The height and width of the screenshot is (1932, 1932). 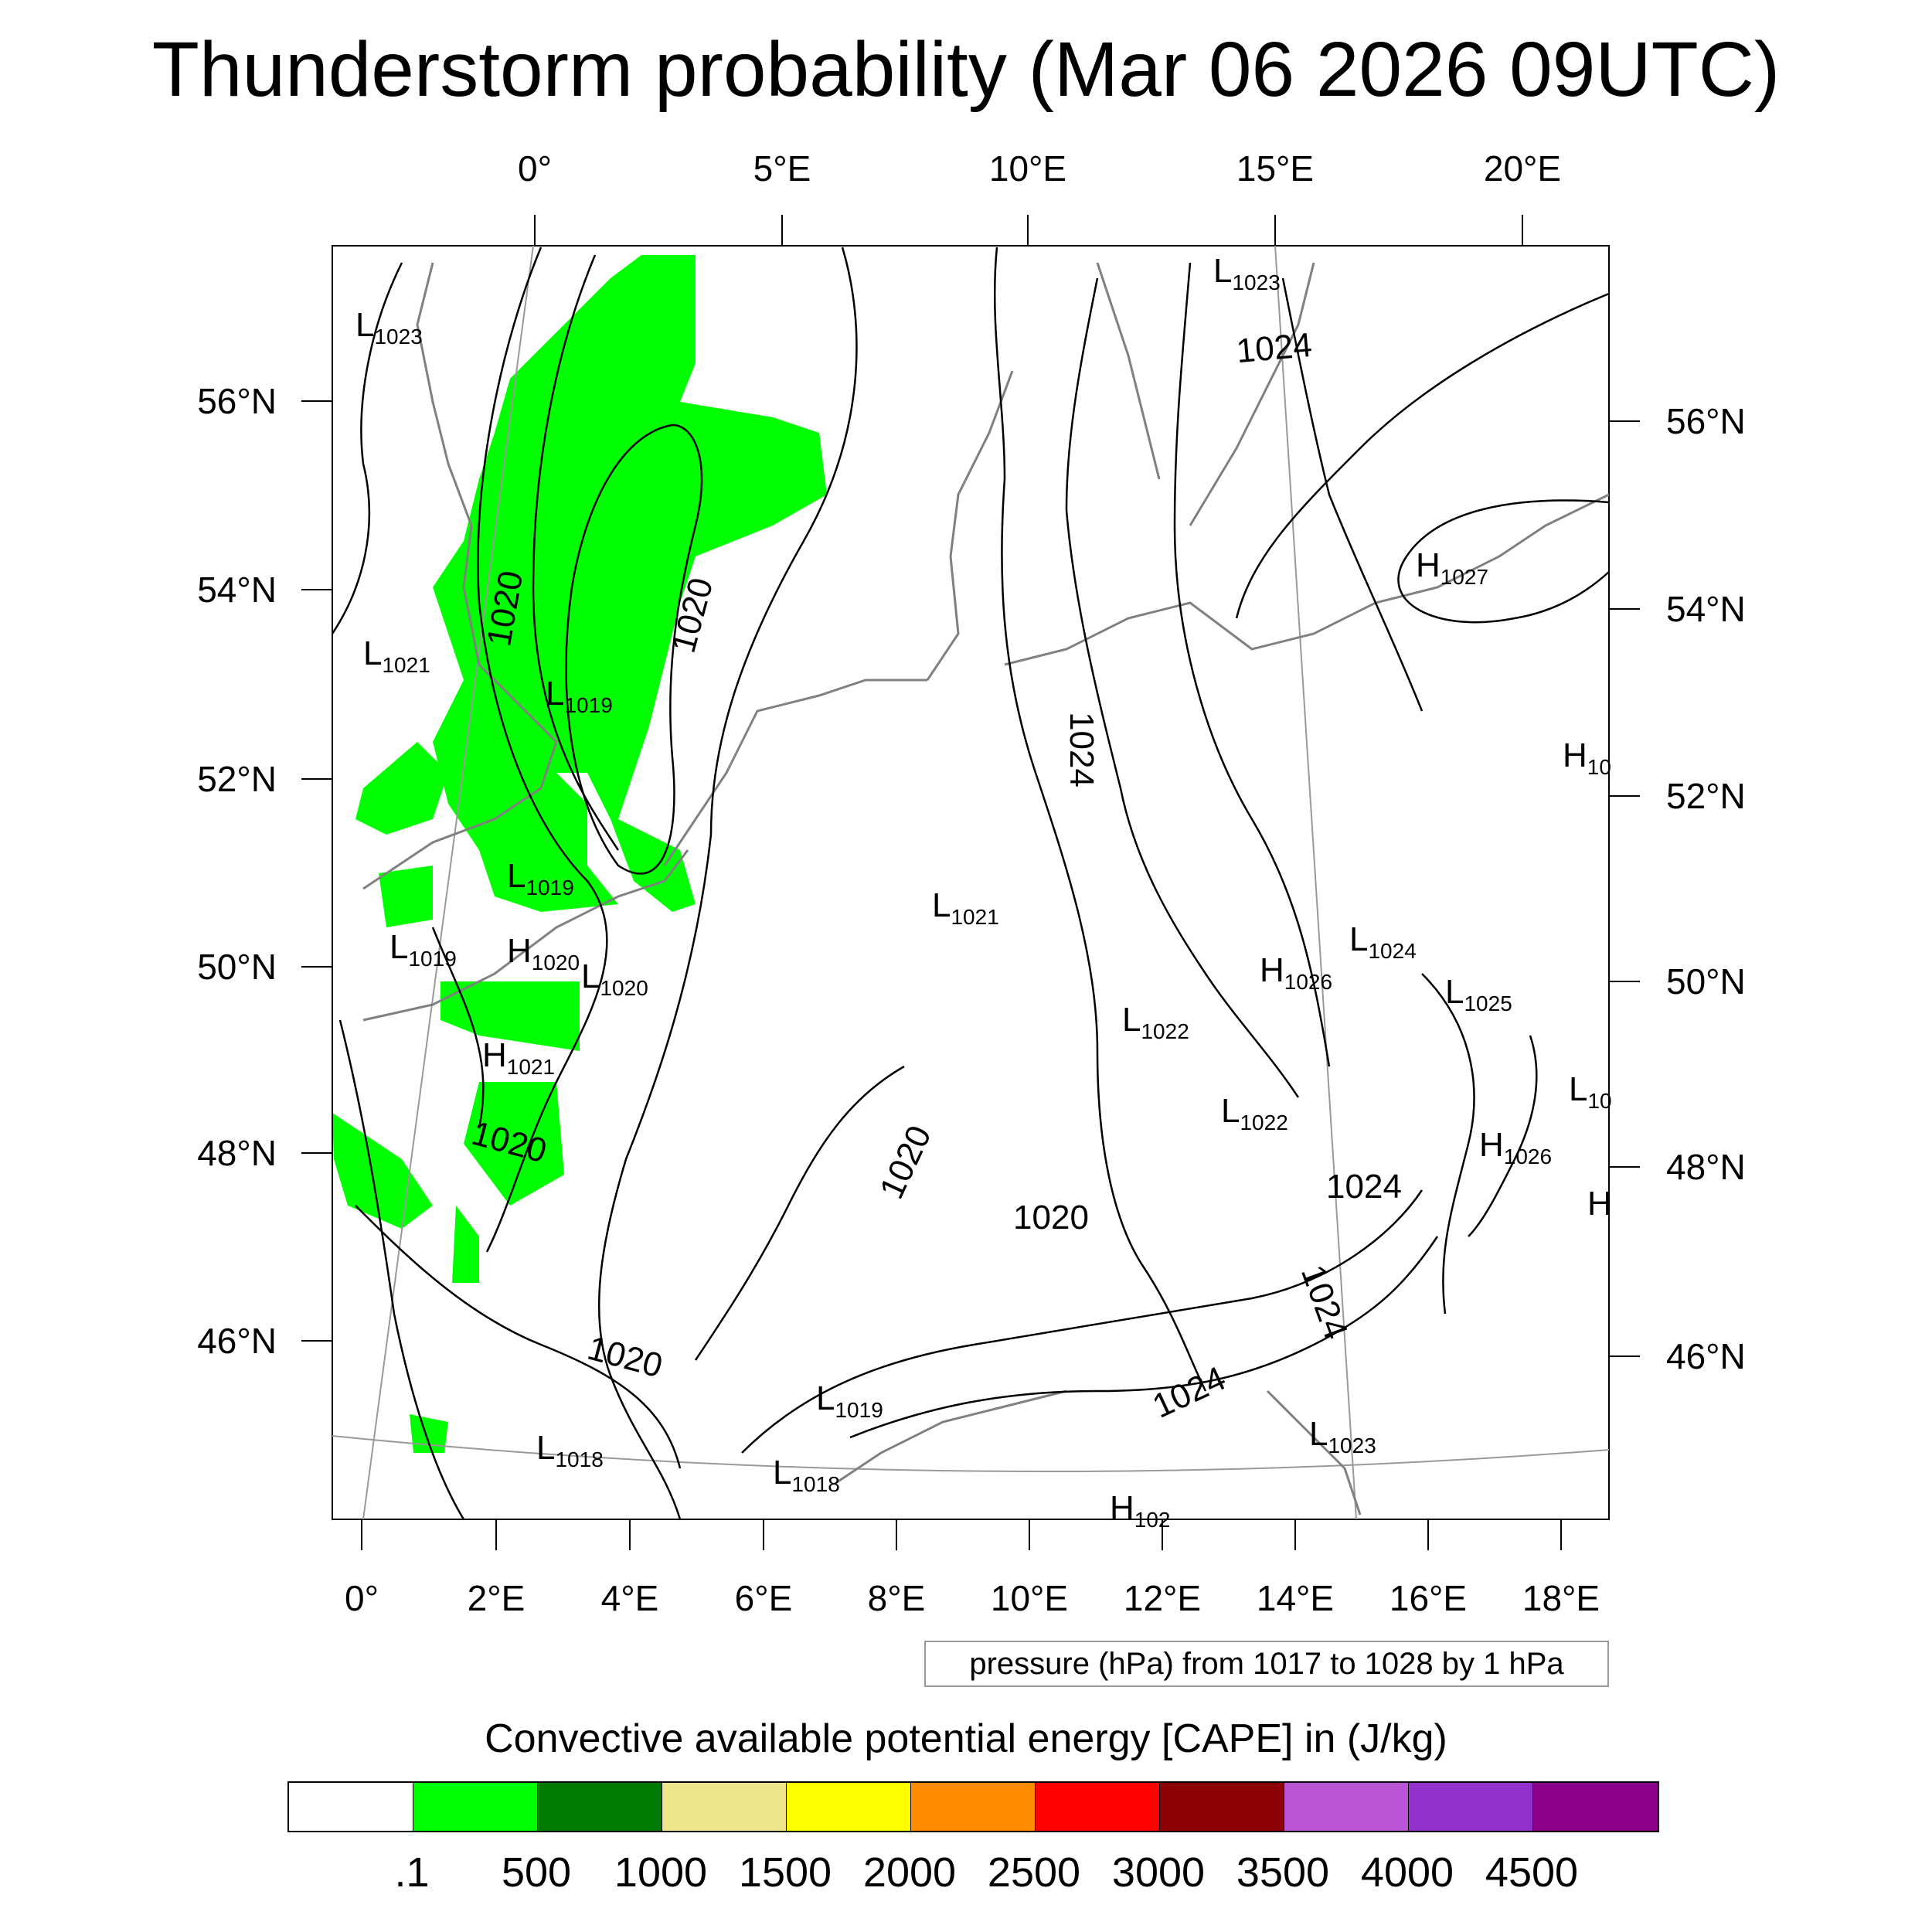 What do you see at coordinates (316, 871) in the screenshot?
I see `left-tick-marks` at bounding box center [316, 871].